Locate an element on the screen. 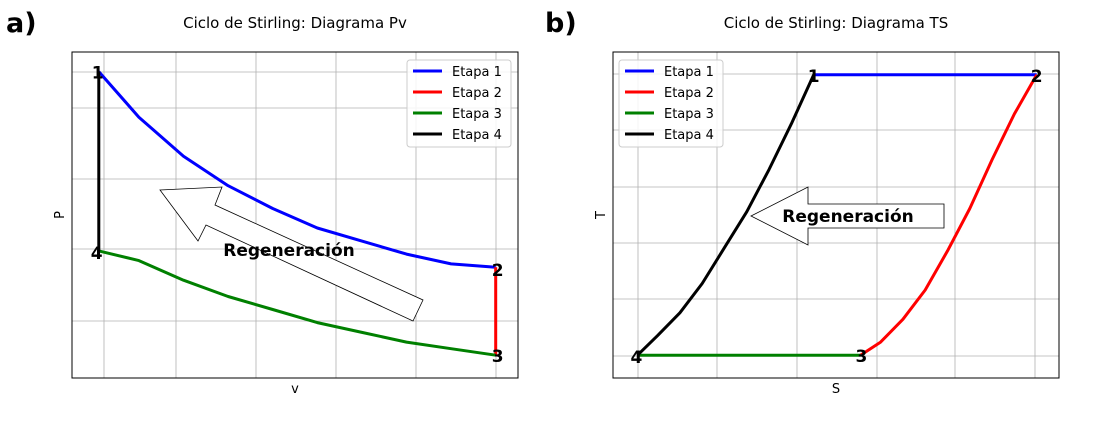 Image resolution: width=1117 pixels, height=433 pixels. x-axis-label: S is located at coordinates (836, 389).